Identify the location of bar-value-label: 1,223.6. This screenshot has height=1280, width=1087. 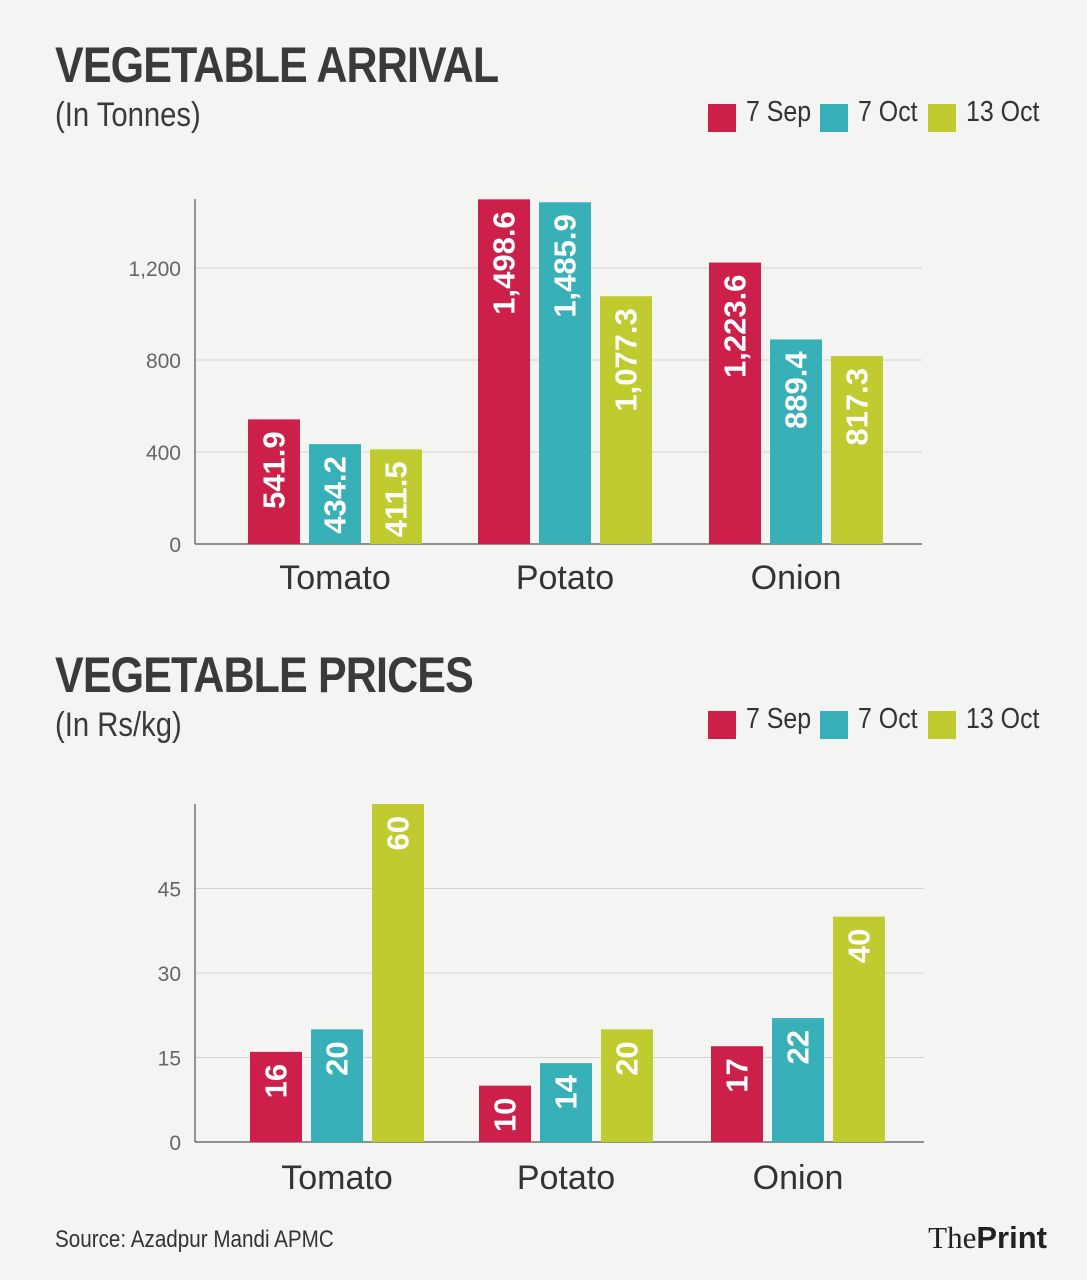
(735, 326).